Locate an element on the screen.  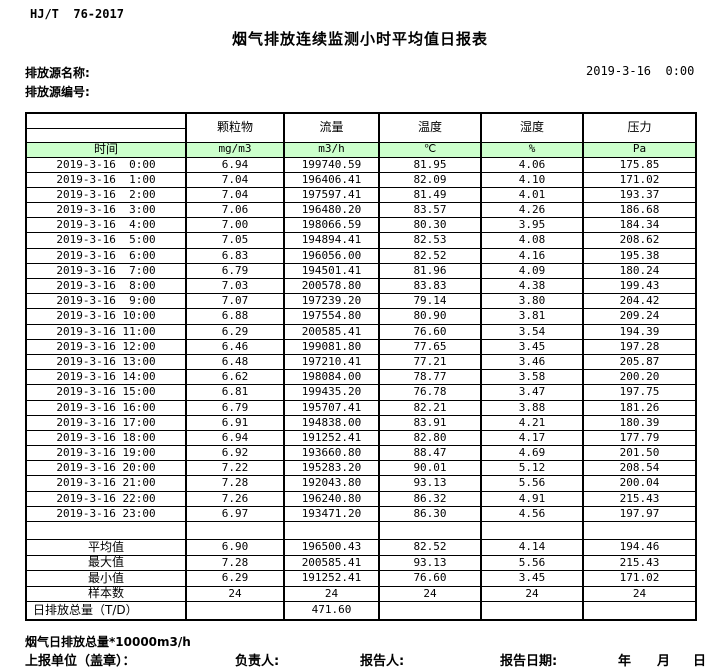
value-cell: 6.94 is located at coordinates (235, 438).